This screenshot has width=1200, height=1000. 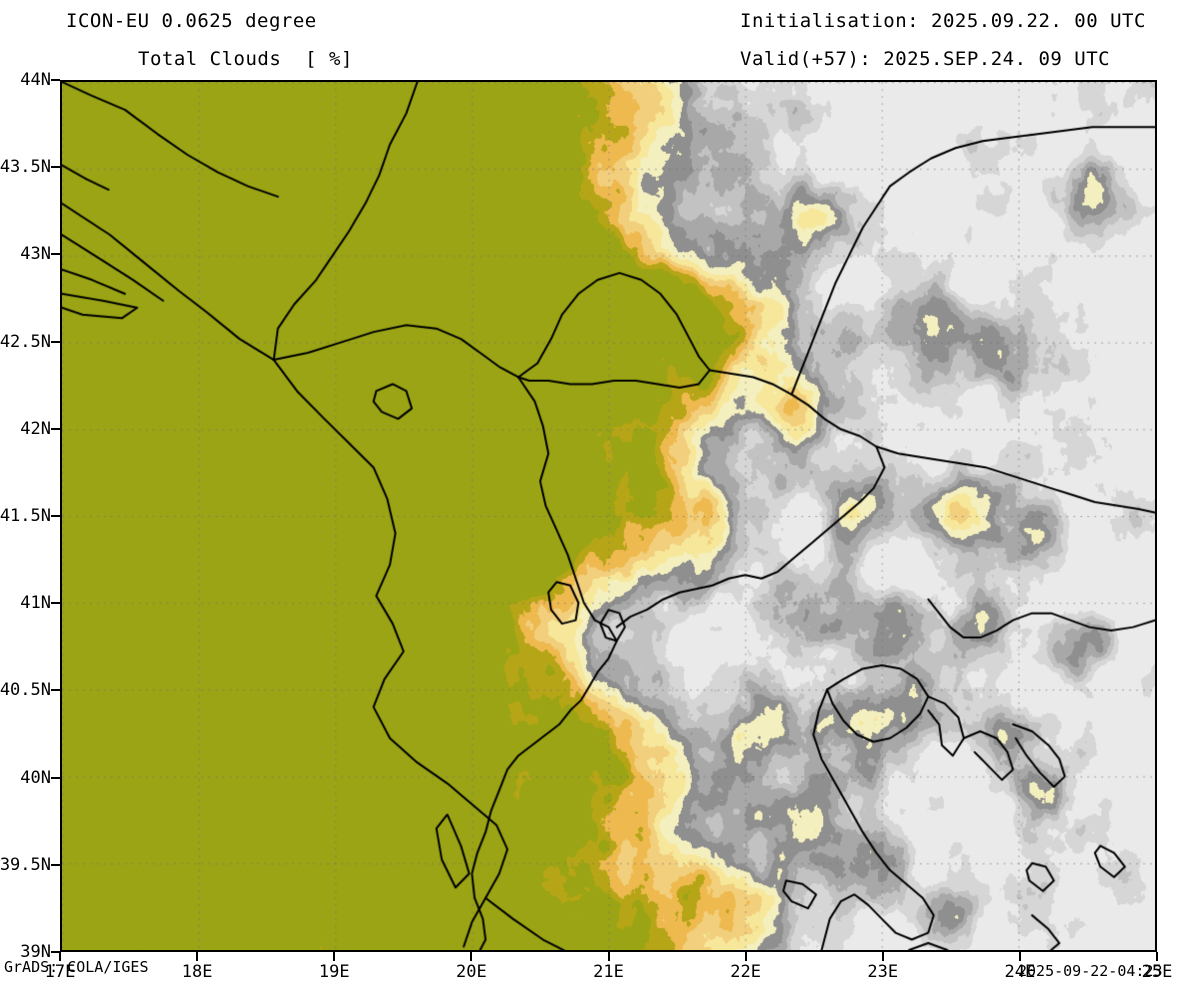 What do you see at coordinates (25, 167) in the screenshot?
I see `y-axis-label: 43.5N` at bounding box center [25, 167].